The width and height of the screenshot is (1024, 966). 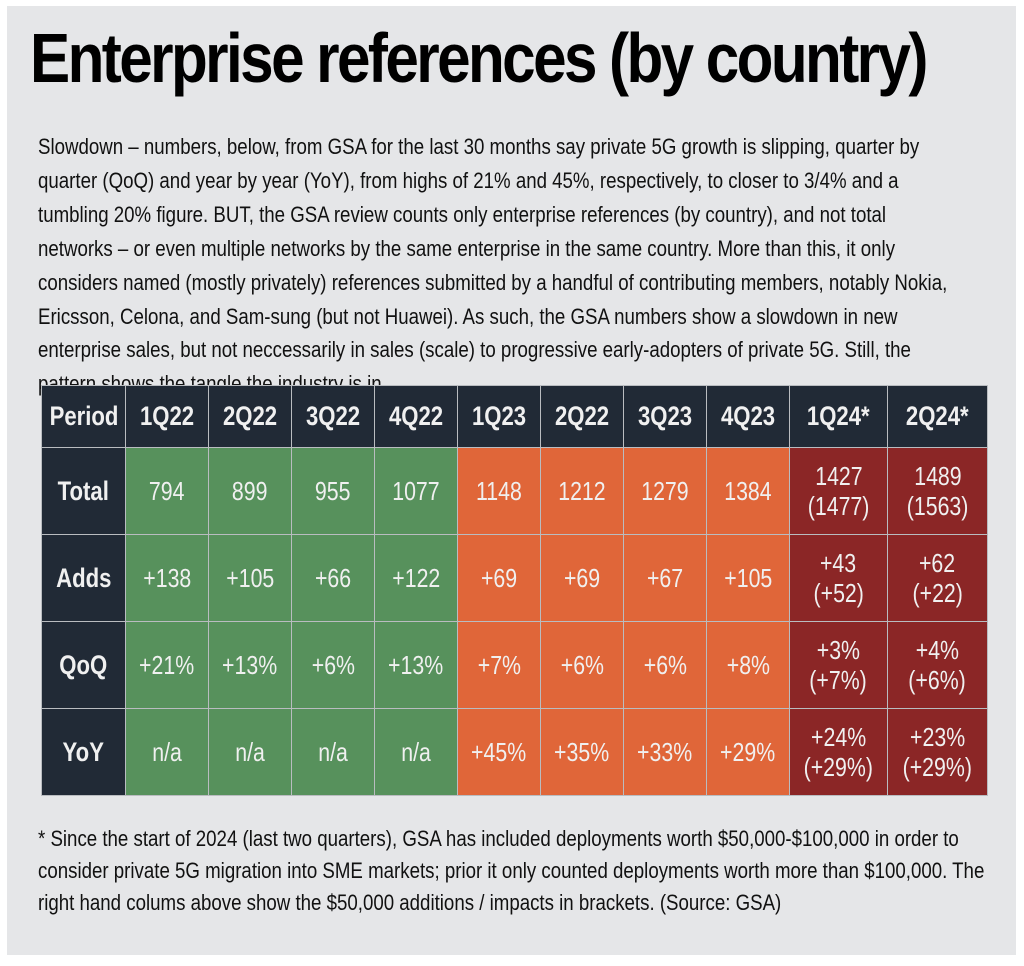 I want to click on data-cell: 794, so click(x=167, y=491).